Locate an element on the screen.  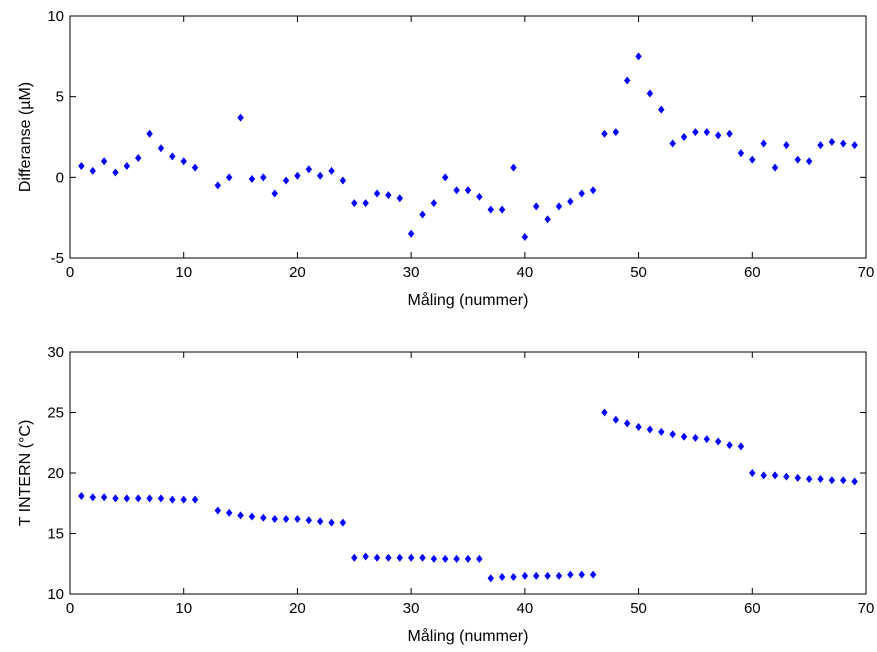
y-axis-label: Differanse (µM) is located at coordinates (25, 137).